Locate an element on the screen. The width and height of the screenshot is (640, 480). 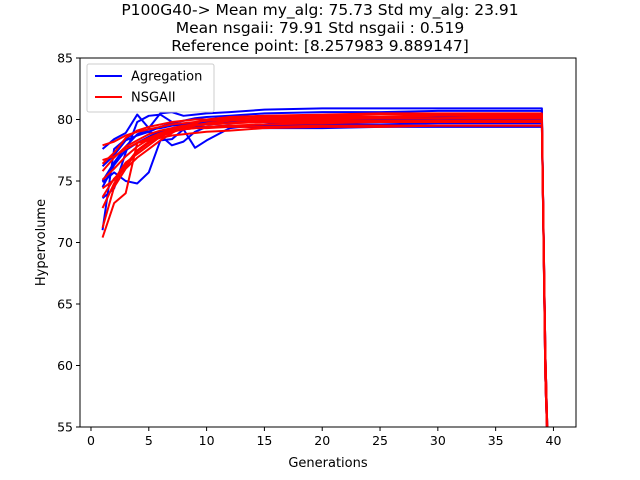
legend-label-nsgaii: NSGAII is located at coordinates (153, 98).